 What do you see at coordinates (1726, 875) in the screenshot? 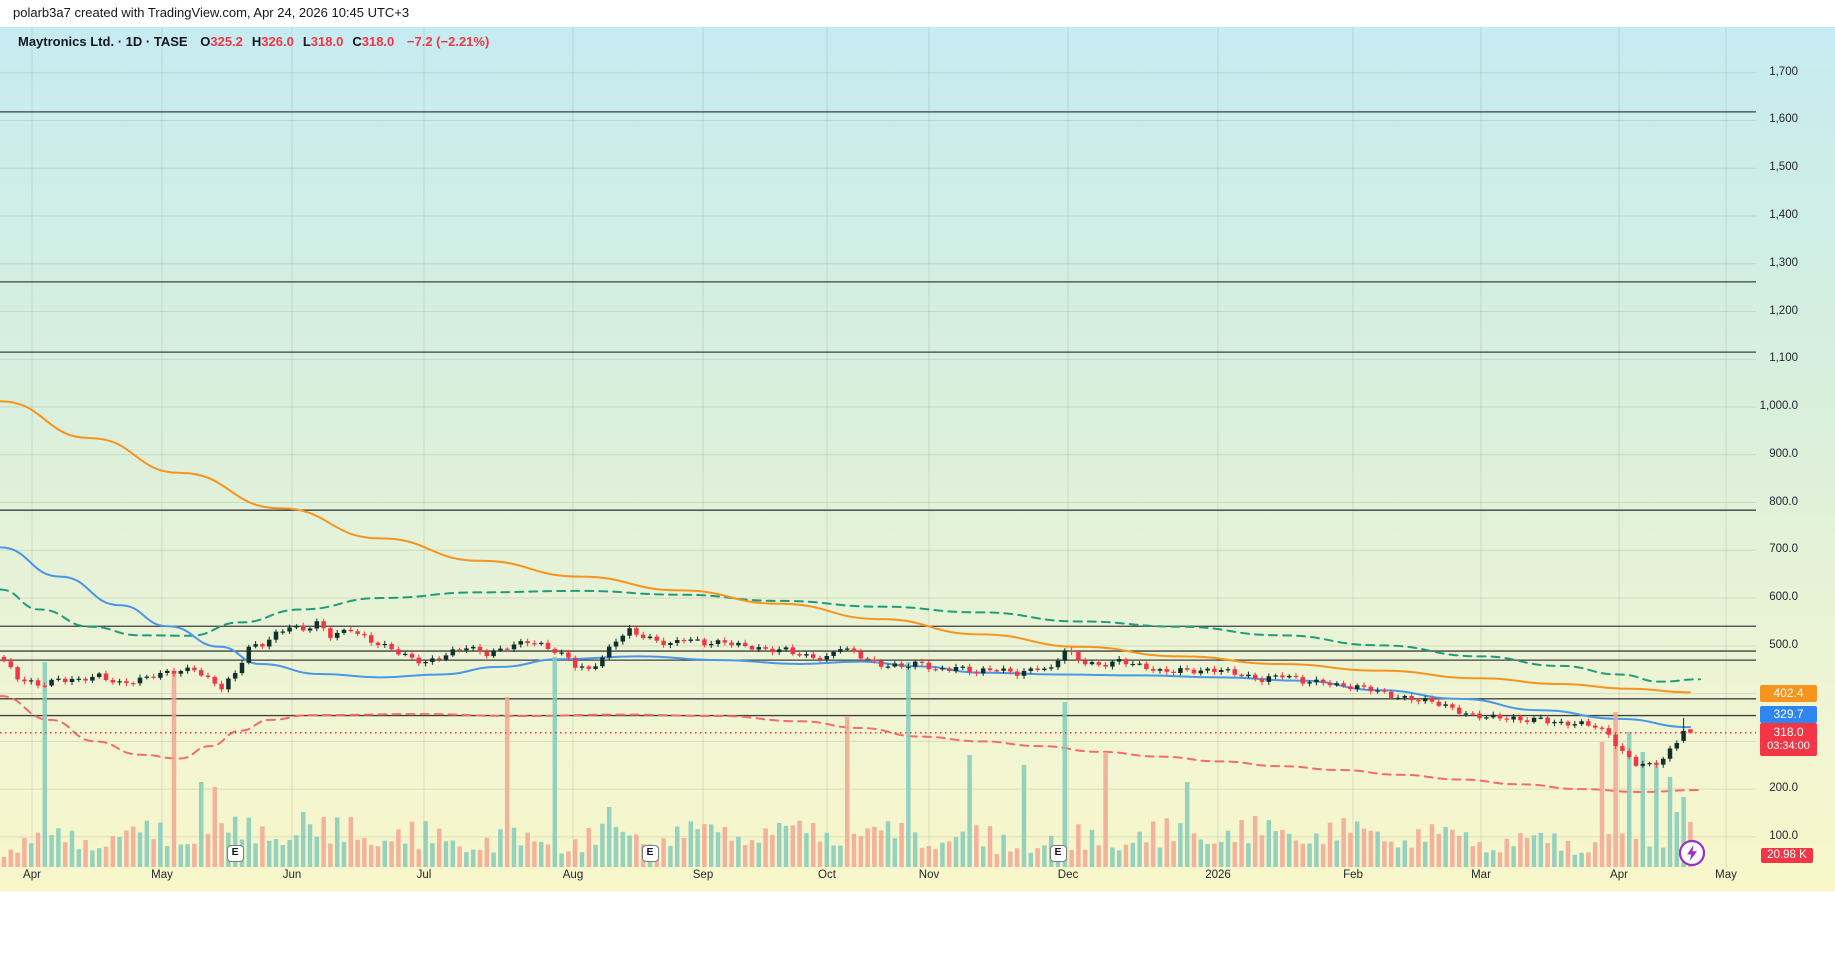
I see `time-axis-tick: May` at bounding box center [1726, 875].